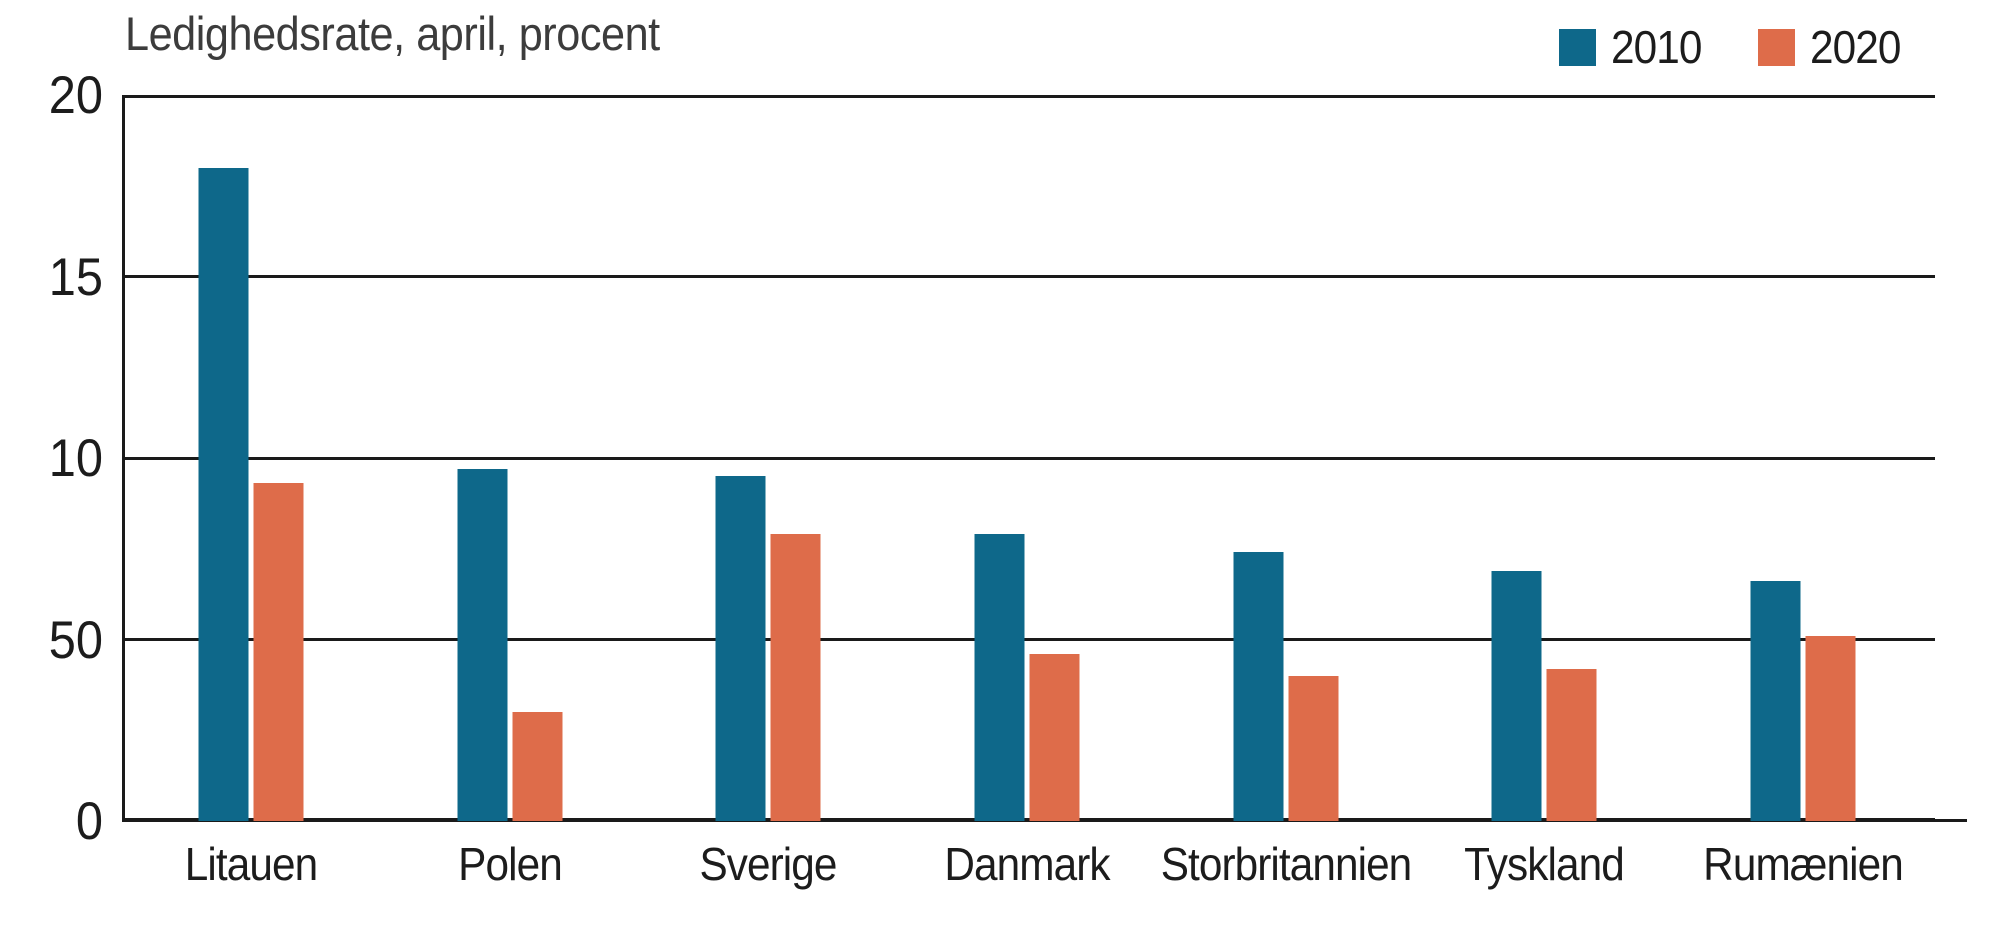  What do you see at coordinates (392, 33) in the screenshot?
I see `chart-title: Ledighedsrate, april, procent` at bounding box center [392, 33].